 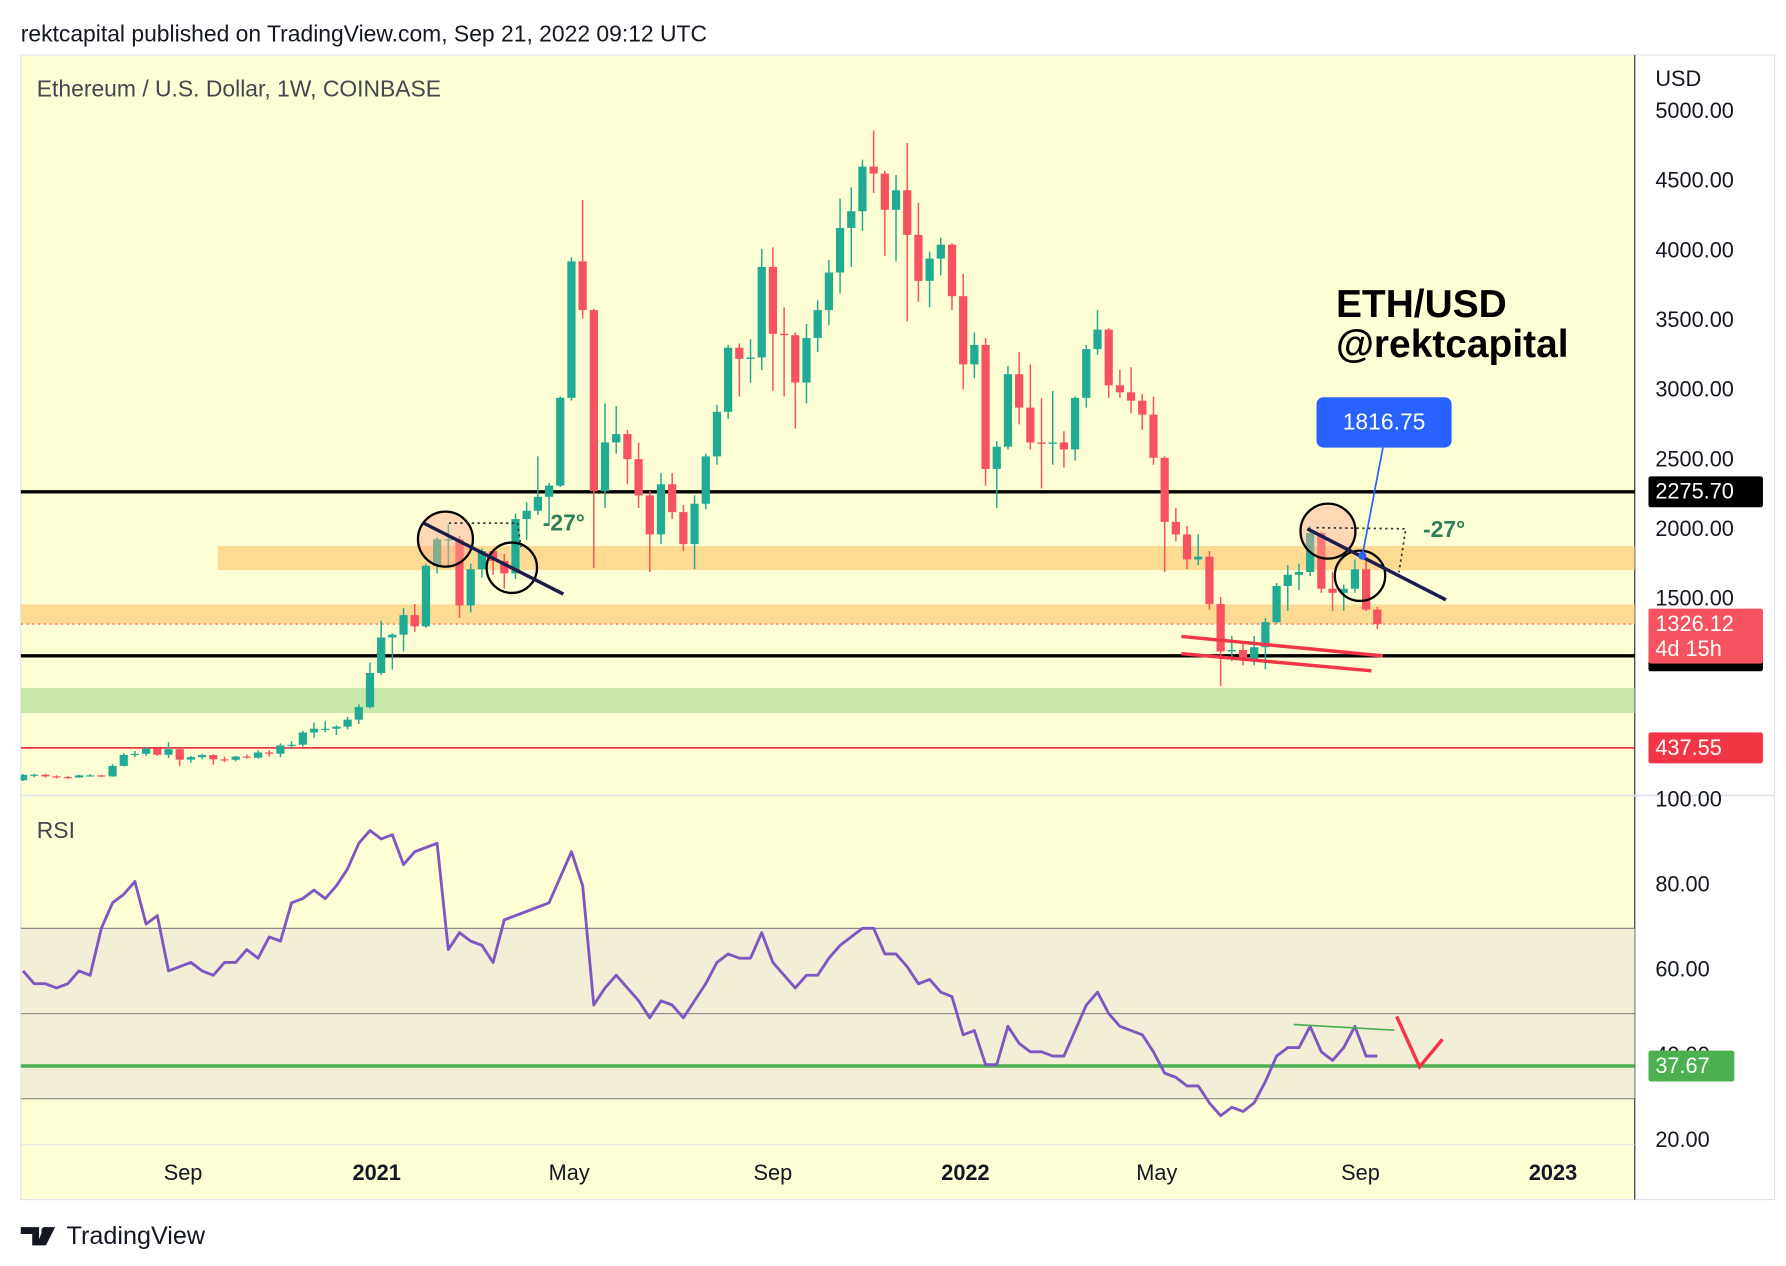 I want to click on callout-label: 1816.75, so click(x=1384, y=422).